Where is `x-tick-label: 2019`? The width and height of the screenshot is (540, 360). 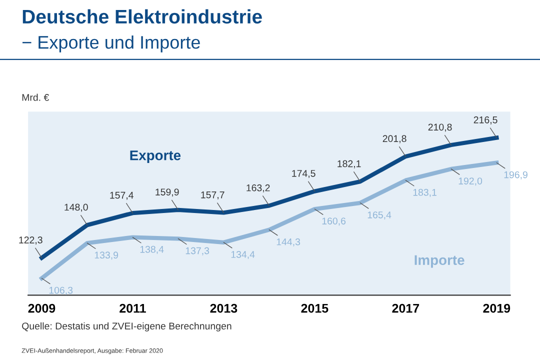
x-tick-label: 2019 is located at coordinates (496, 308).